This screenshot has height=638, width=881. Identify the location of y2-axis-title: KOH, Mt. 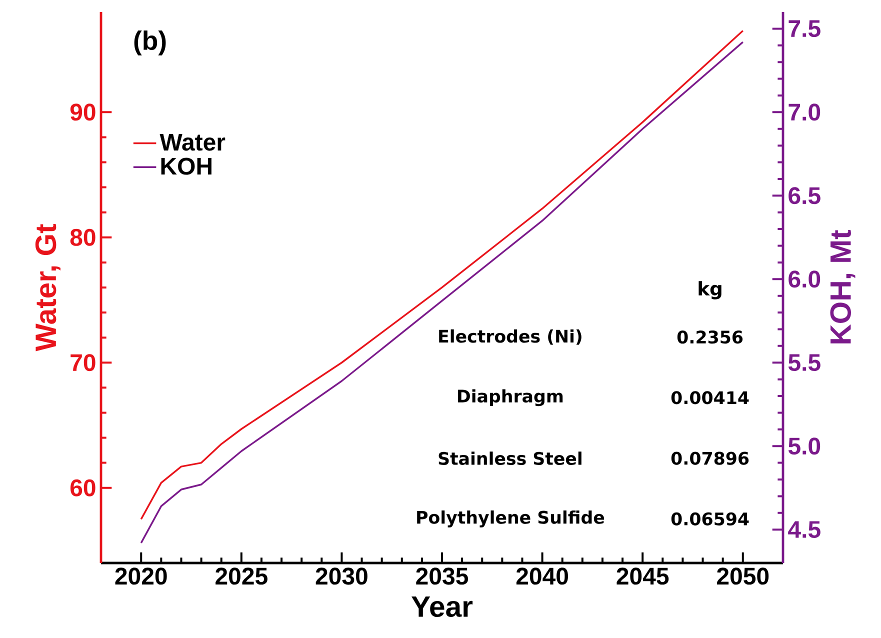
(843, 287).